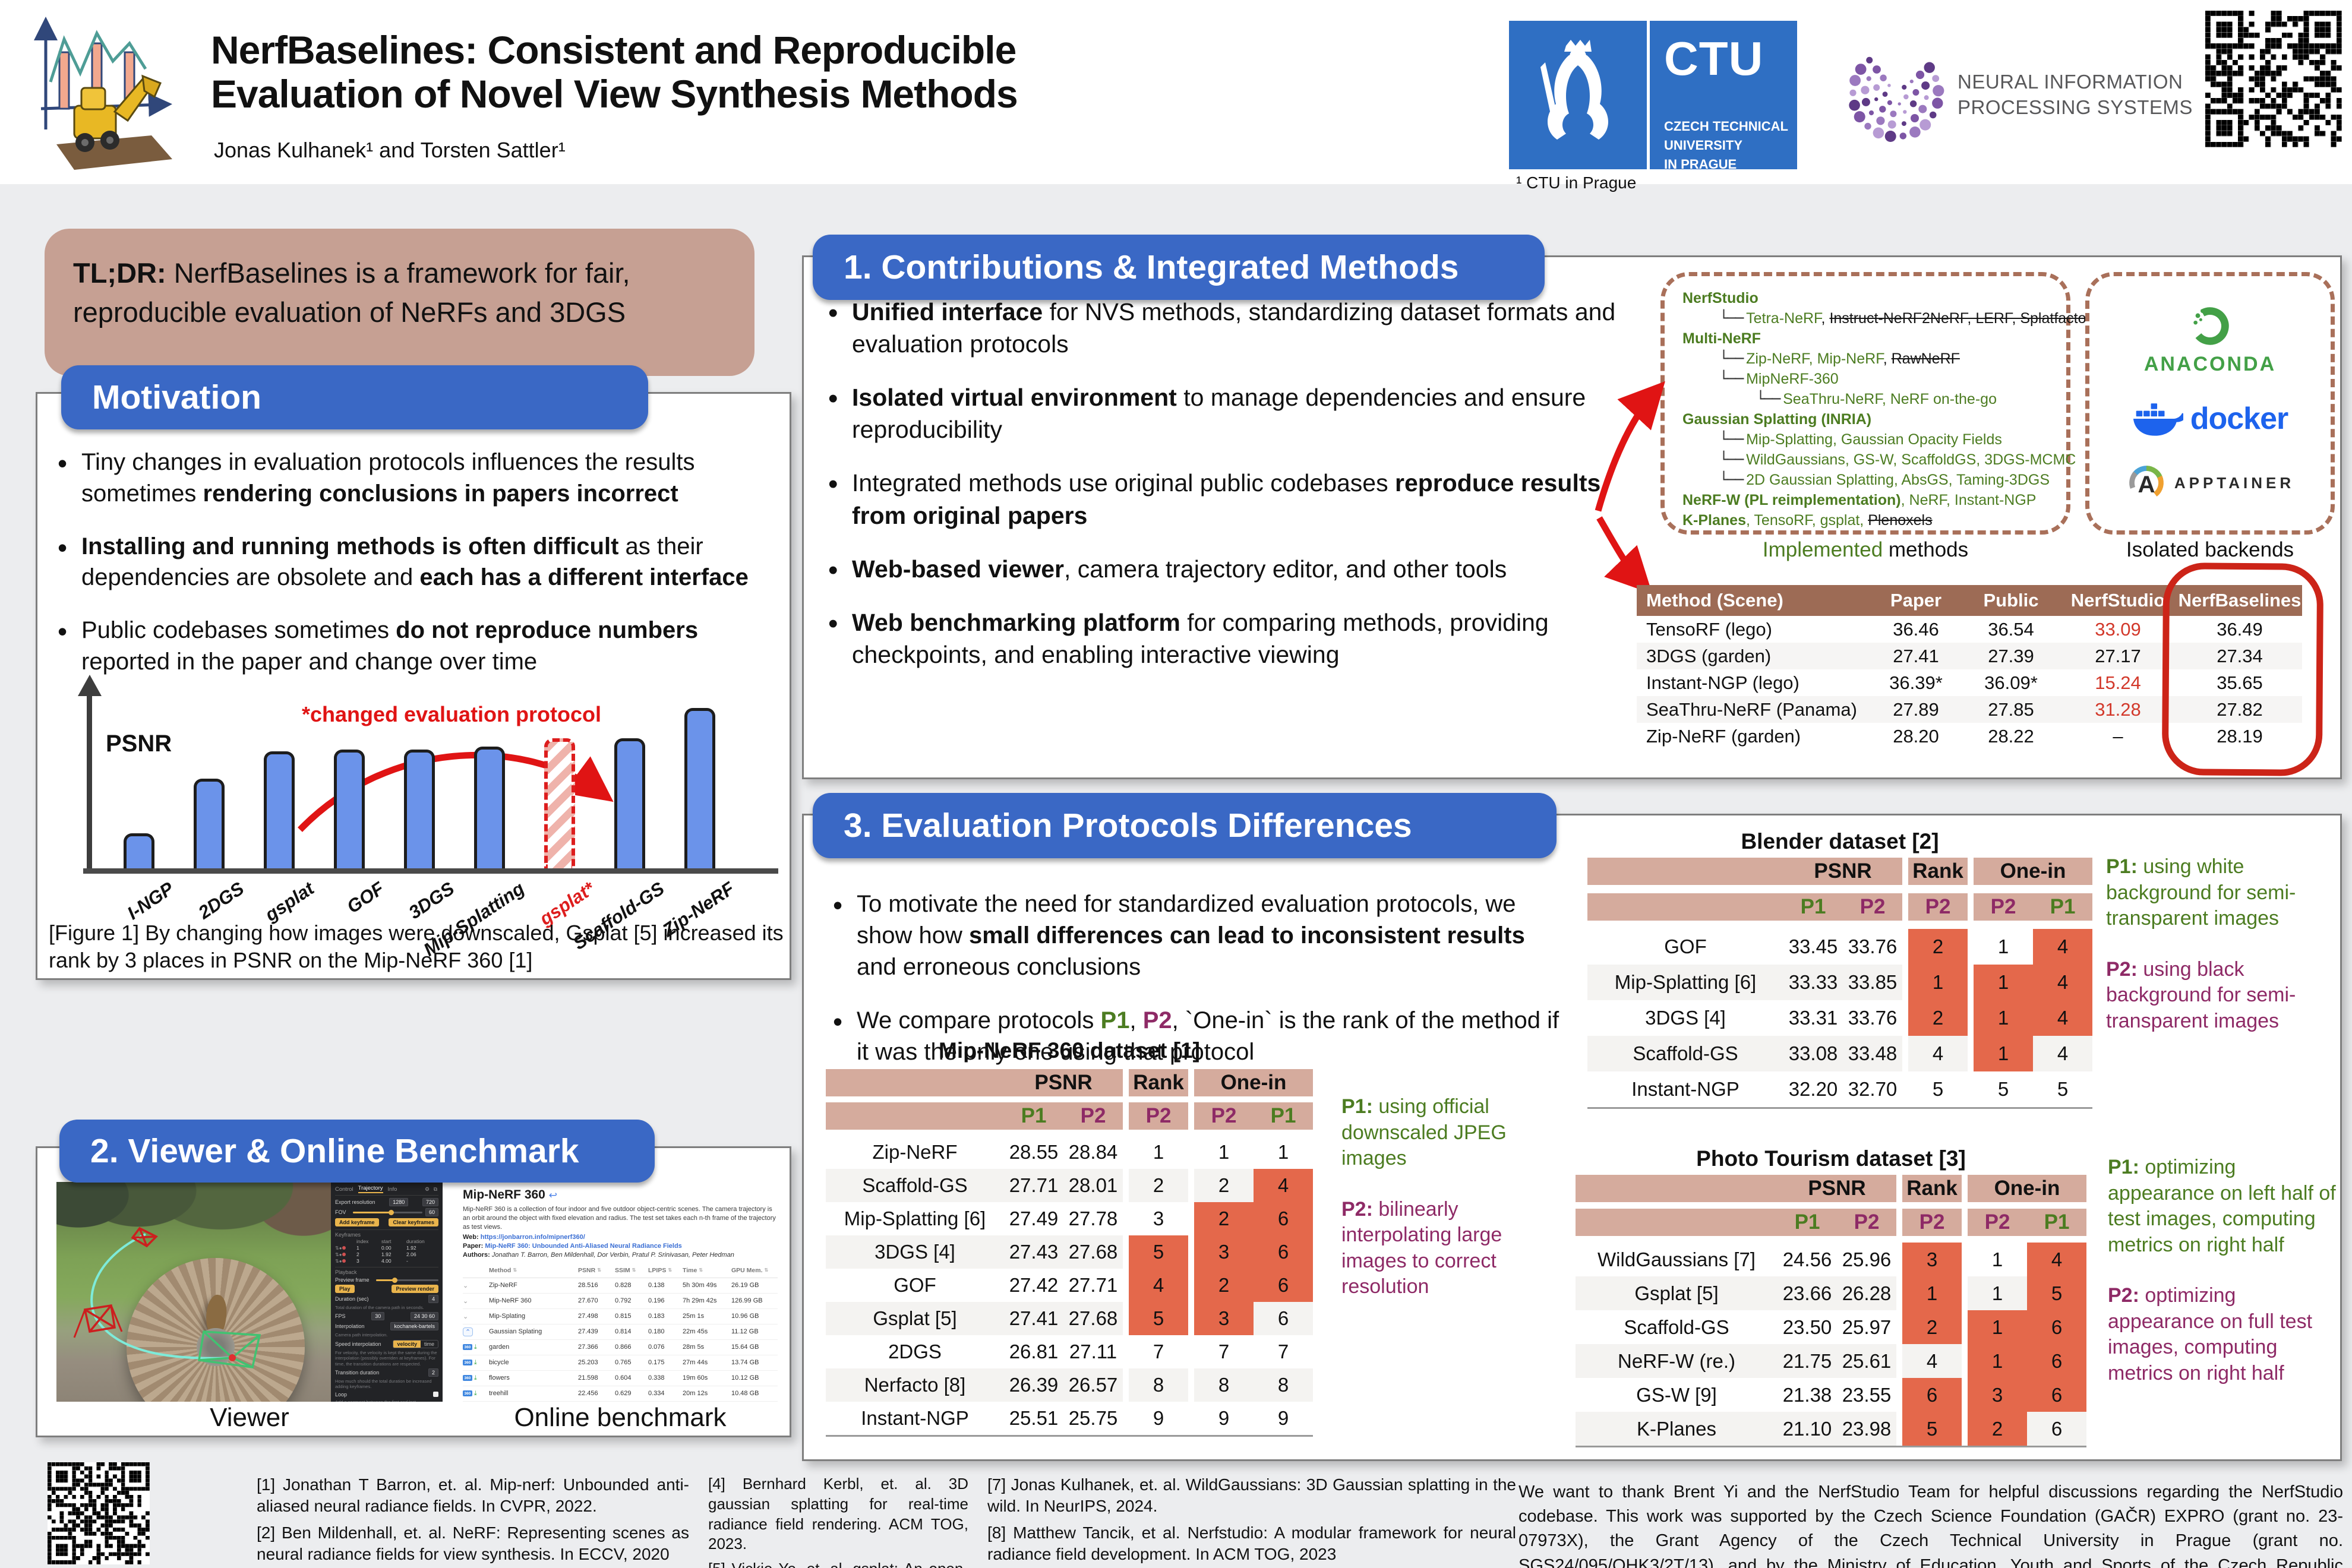 The width and height of the screenshot is (2352, 1568). What do you see at coordinates (431, 1189) in the screenshot?
I see `viewer-panel-icons: ⚙ ⧉` at bounding box center [431, 1189].